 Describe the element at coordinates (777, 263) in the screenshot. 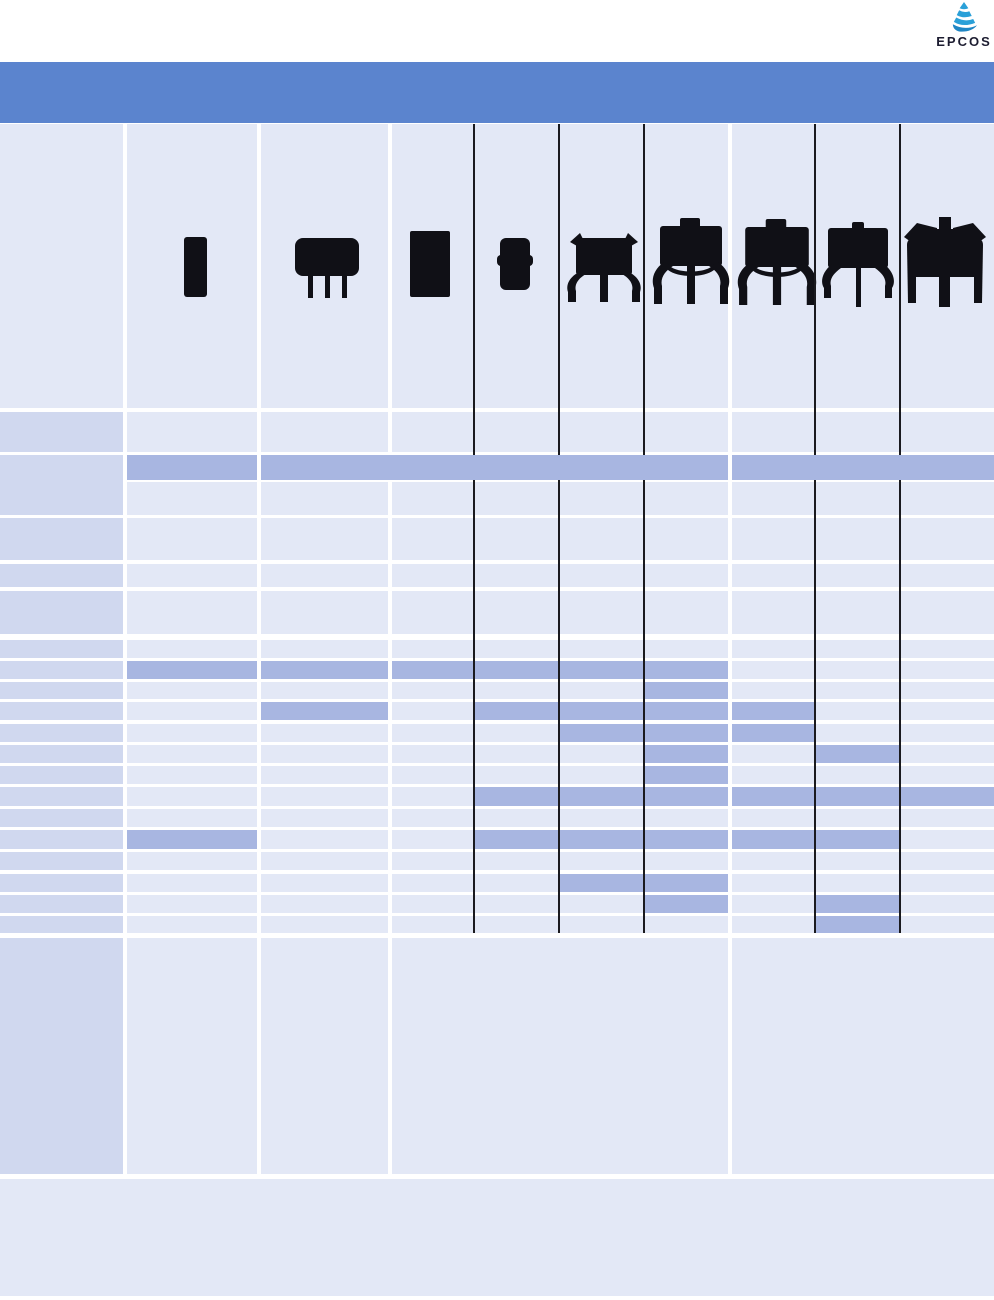

I see `leaded-disk-tab2-icon` at that location.